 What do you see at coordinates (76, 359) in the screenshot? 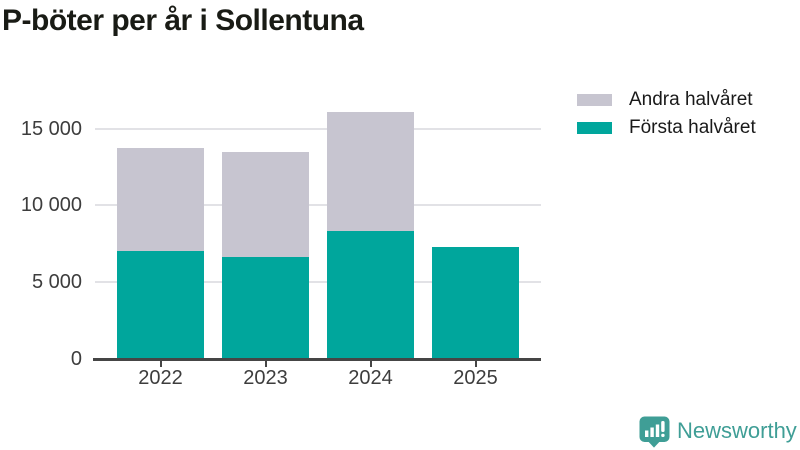
I see `y-axis-tick-label: 0` at bounding box center [76, 359].